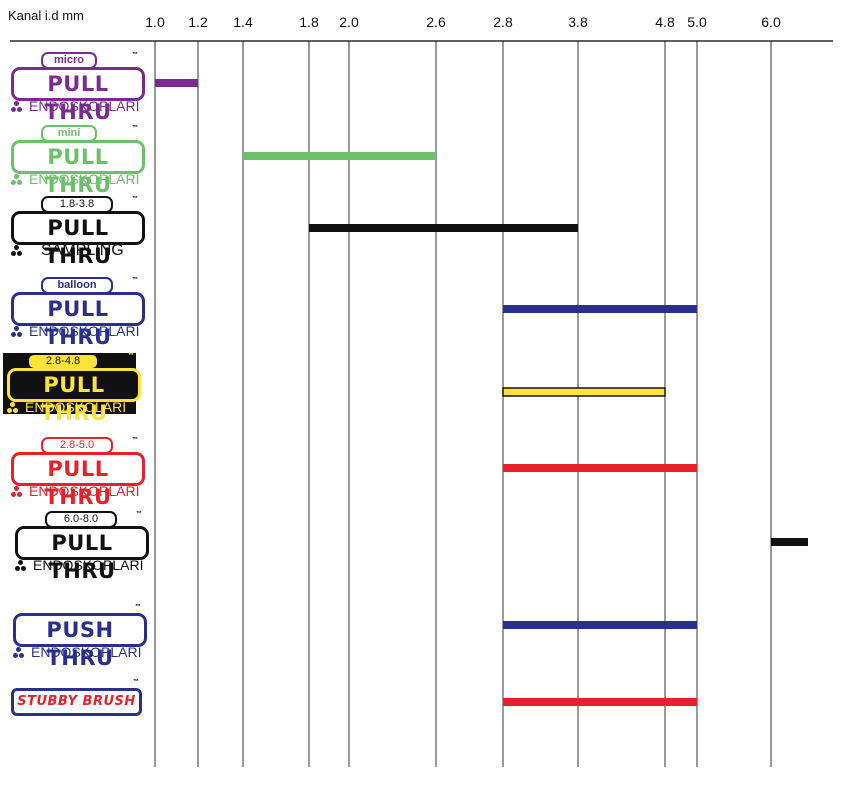 The image size is (859, 793). I want to click on x-tick-label: 1.0, so click(155, 22).